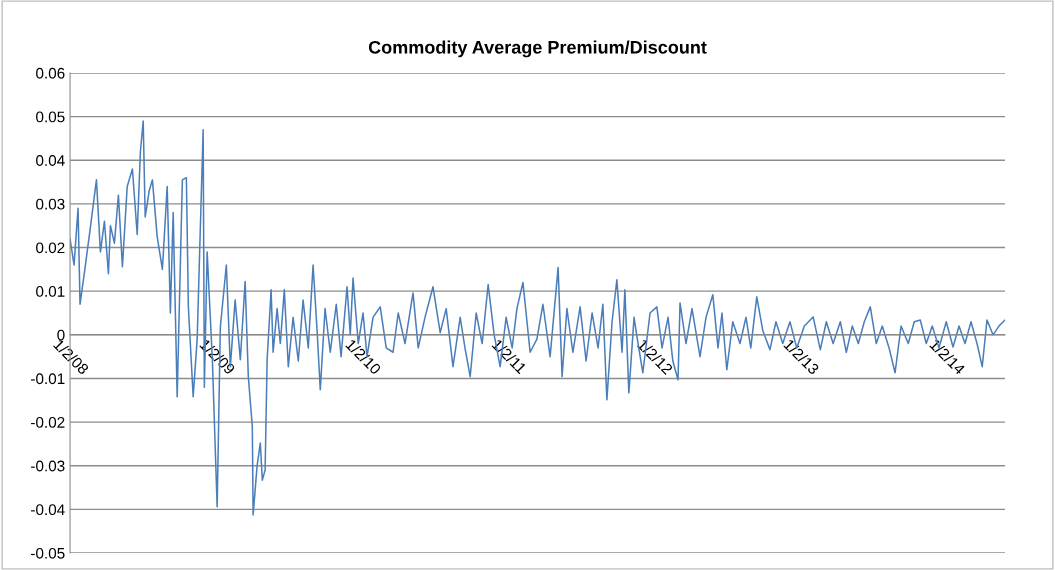 This screenshot has width=1055, height=570. I want to click on y-tick-label: -0.01, so click(48, 379).